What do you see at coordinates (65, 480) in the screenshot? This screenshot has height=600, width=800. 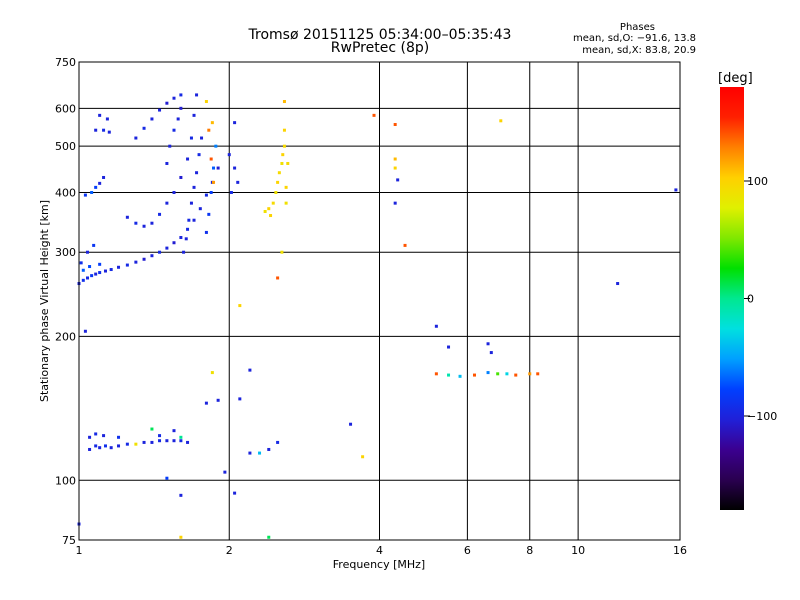 I see `y-tick-label: 100` at bounding box center [65, 480].